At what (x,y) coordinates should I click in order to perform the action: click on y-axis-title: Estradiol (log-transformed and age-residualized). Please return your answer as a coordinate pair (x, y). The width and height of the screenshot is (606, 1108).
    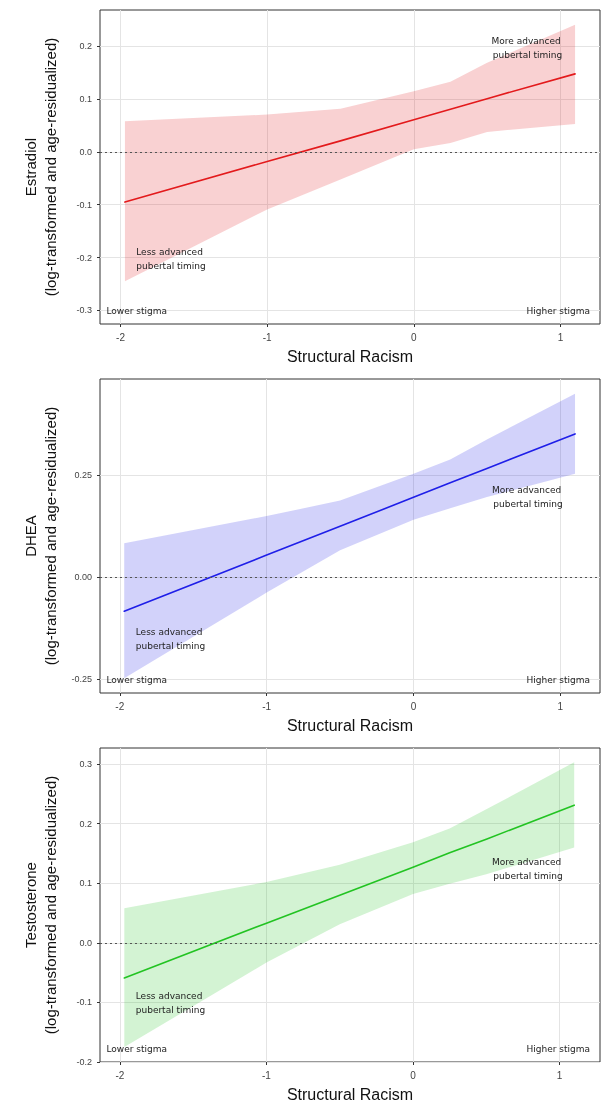
    Looking at the image, I should click on (40, 167).